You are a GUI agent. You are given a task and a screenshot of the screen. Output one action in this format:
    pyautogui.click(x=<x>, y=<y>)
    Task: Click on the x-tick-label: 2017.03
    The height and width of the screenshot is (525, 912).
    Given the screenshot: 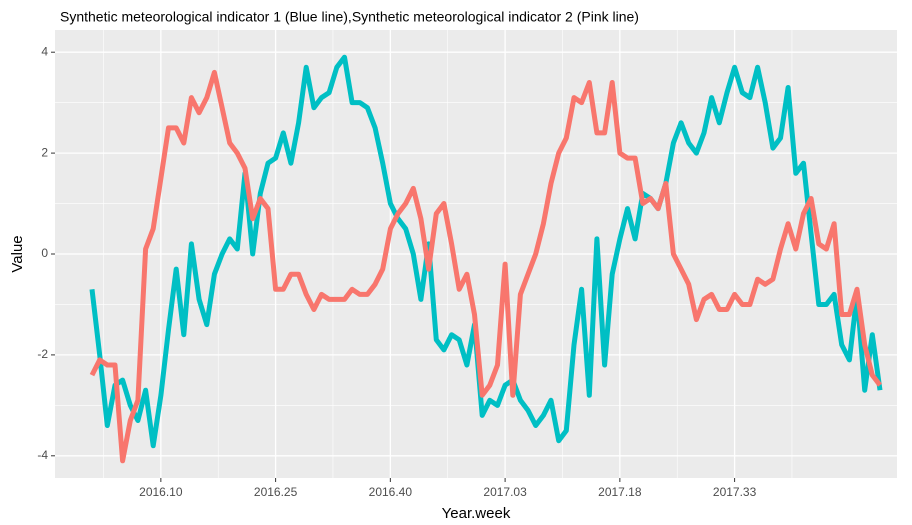 What is the action you would take?
    pyautogui.click(x=505, y=492)
    